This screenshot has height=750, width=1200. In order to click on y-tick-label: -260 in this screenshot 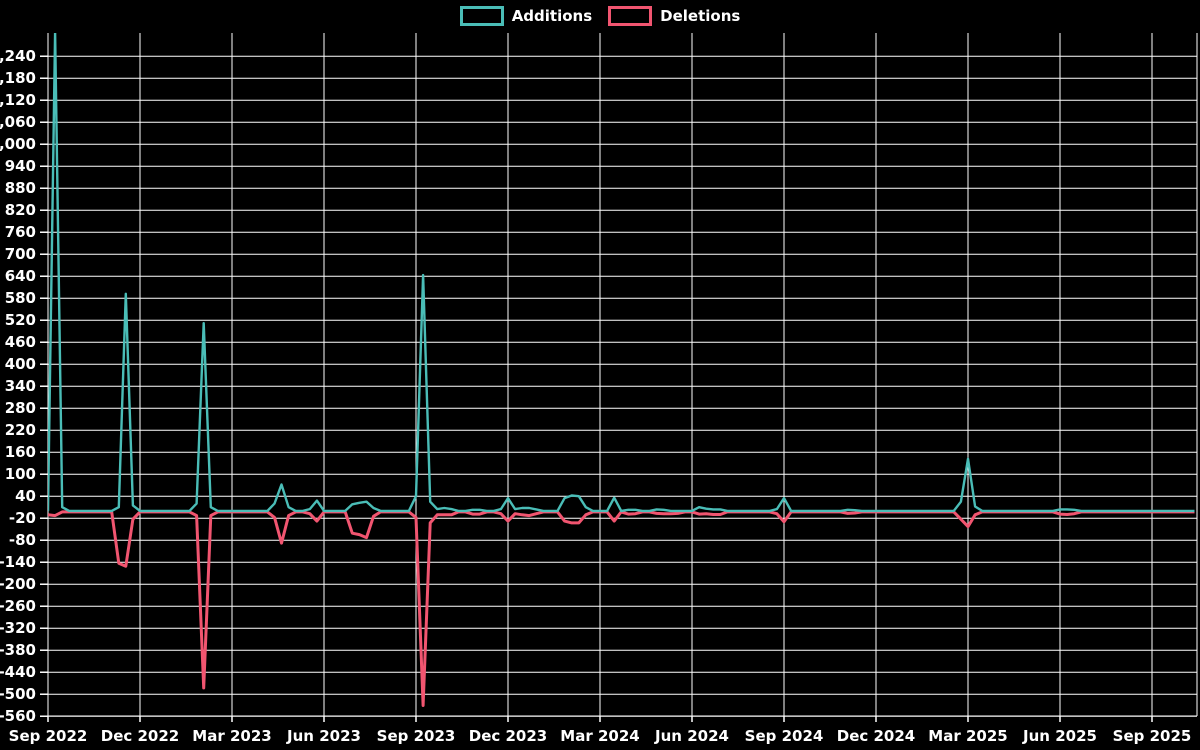, I will do `click(18, 606)`.